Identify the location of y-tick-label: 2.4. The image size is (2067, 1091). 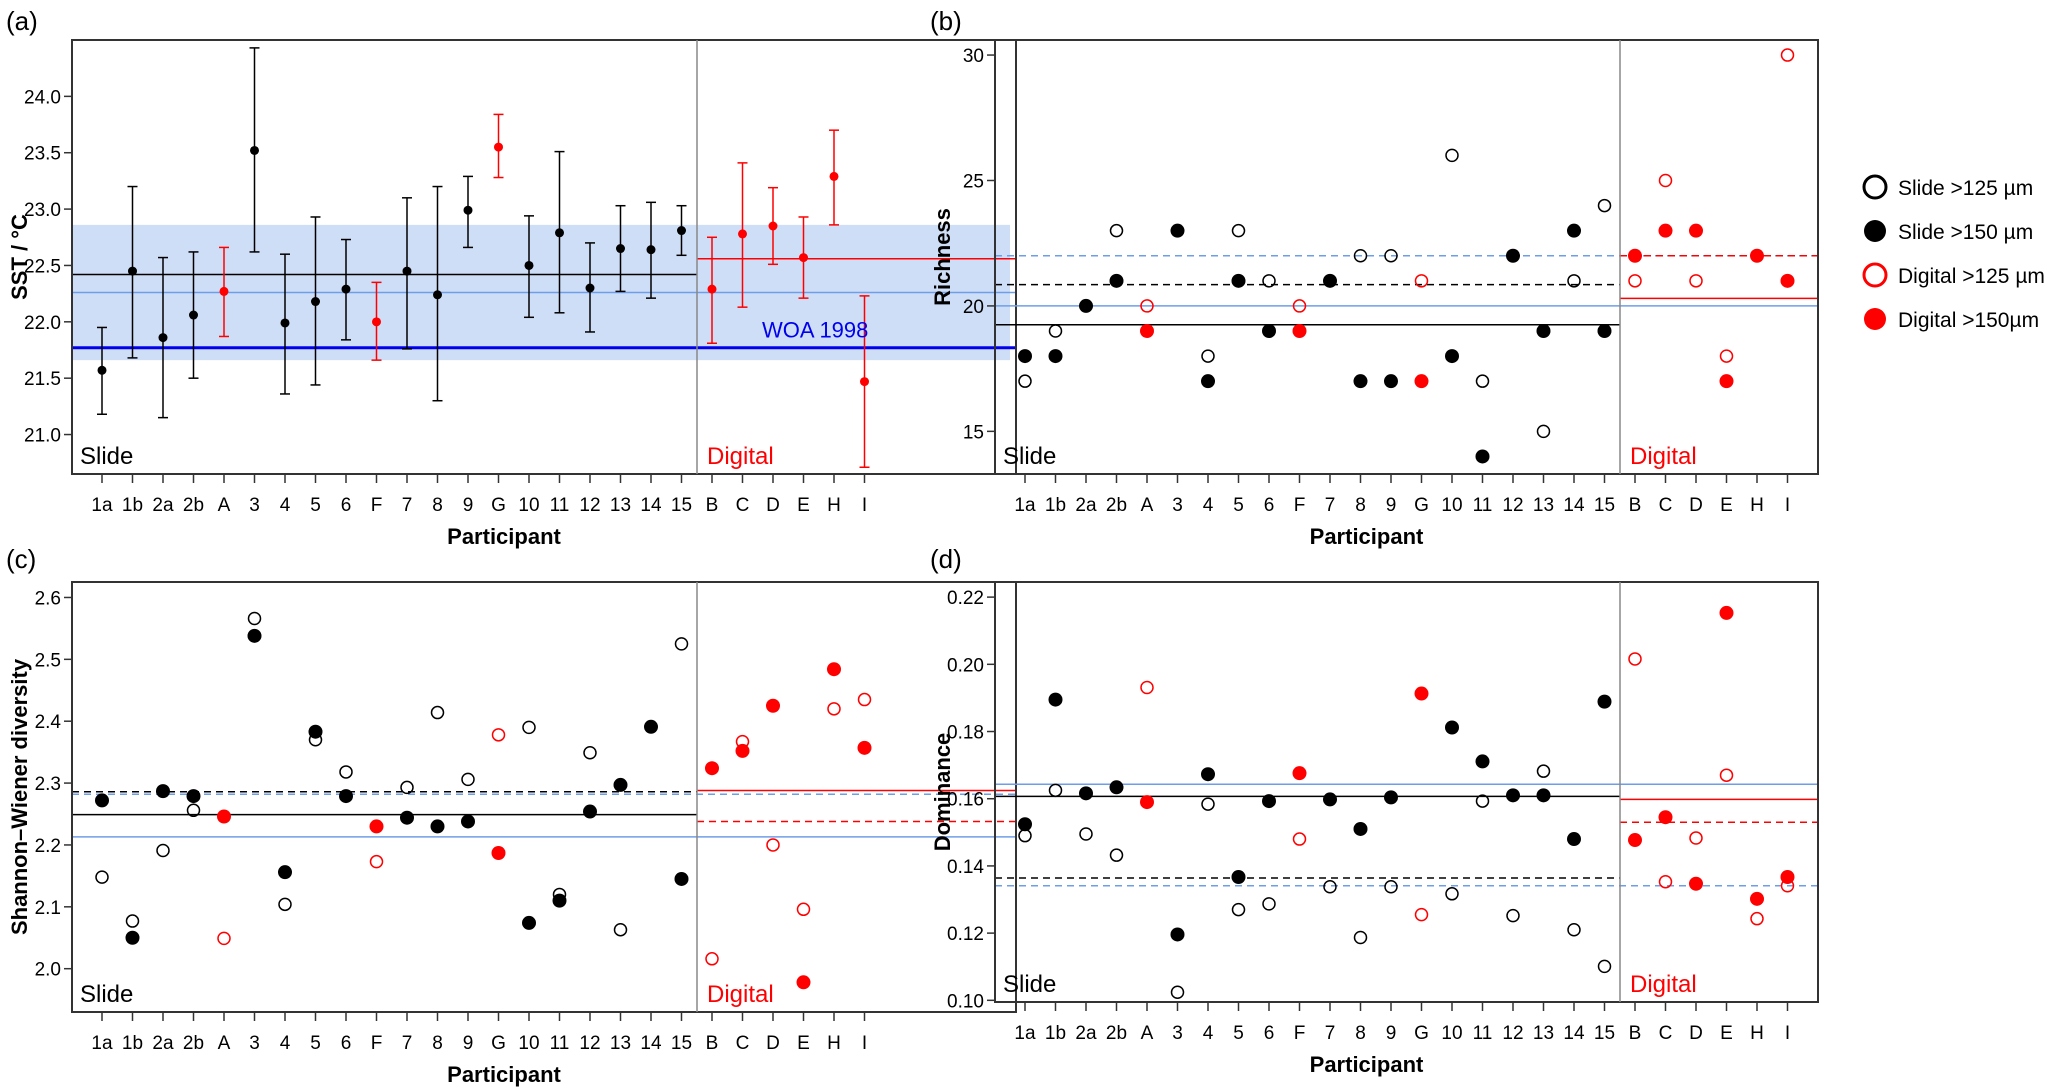
(48, 722).